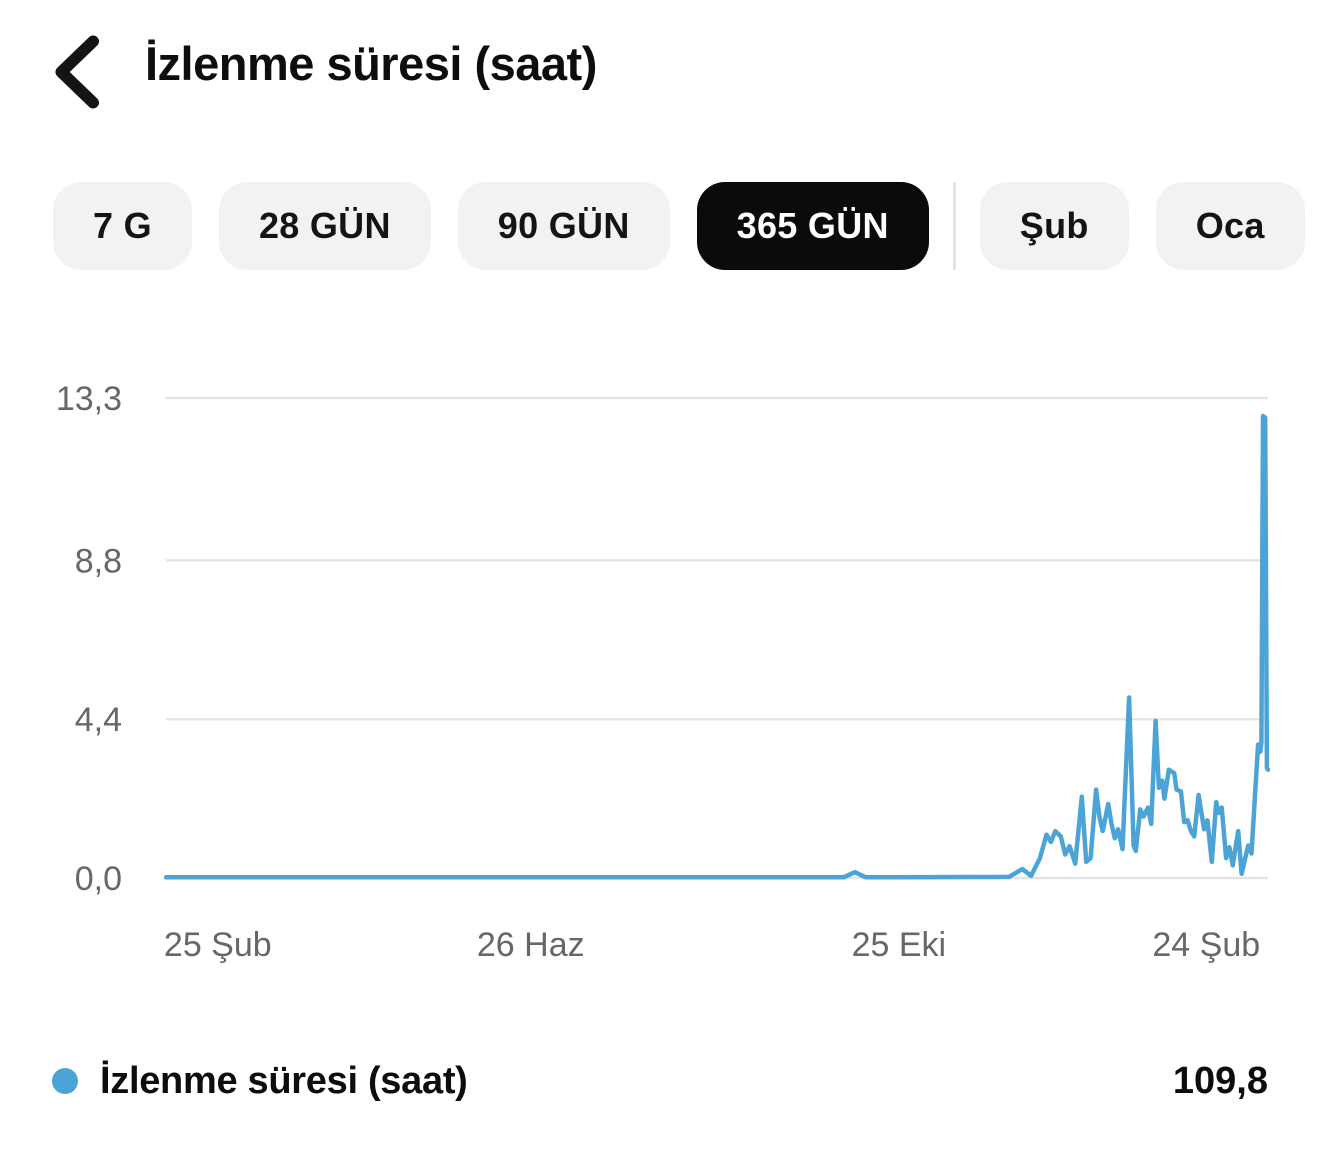  Describe the element at coordinates (563, 226) in the screenshot. I see `filter-chip-90d: 90 GÜN` at that location.